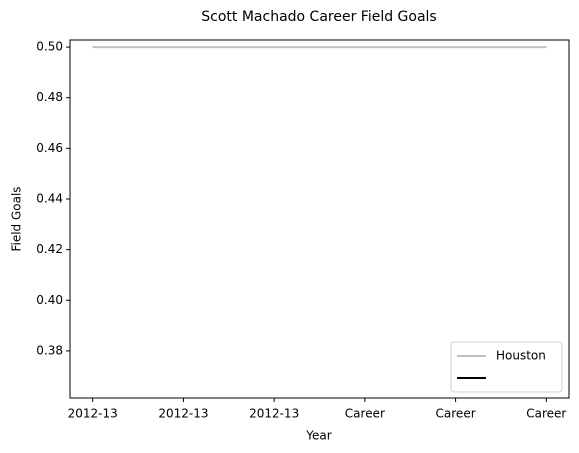 The image size is (579, 453). What do you see at coordinates (318, 17) in the screenshot?
I see `chart-title: Scott Machado Career Field Goals` at bounding box center [318, 17].